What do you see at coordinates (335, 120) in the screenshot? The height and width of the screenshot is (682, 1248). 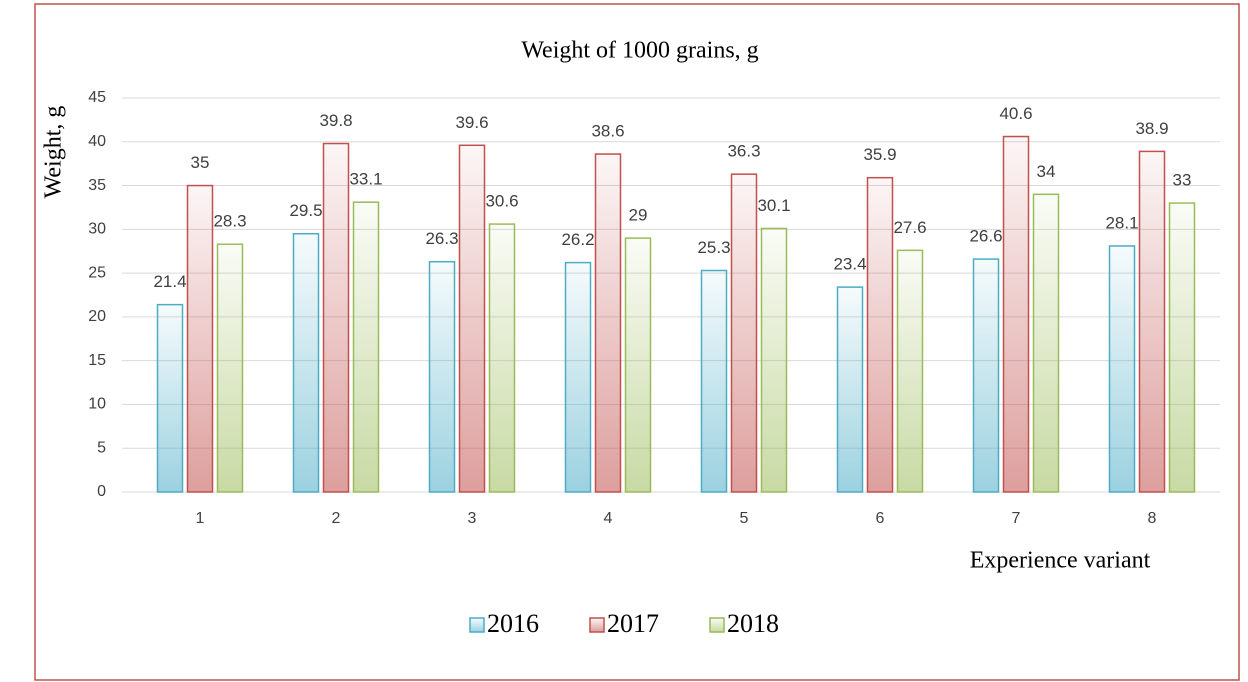 I see `data-label: 39.8` at bounding box center [335, 120].